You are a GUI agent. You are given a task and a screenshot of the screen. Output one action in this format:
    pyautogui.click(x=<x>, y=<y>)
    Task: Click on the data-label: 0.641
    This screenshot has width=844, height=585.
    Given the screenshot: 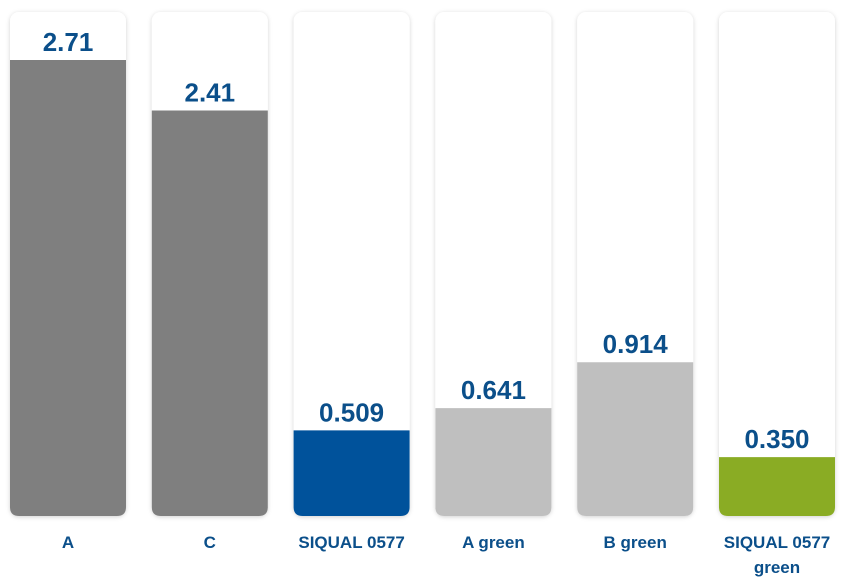 What is the action you would take?
    pyautogui.click(x=493, y=390)
    